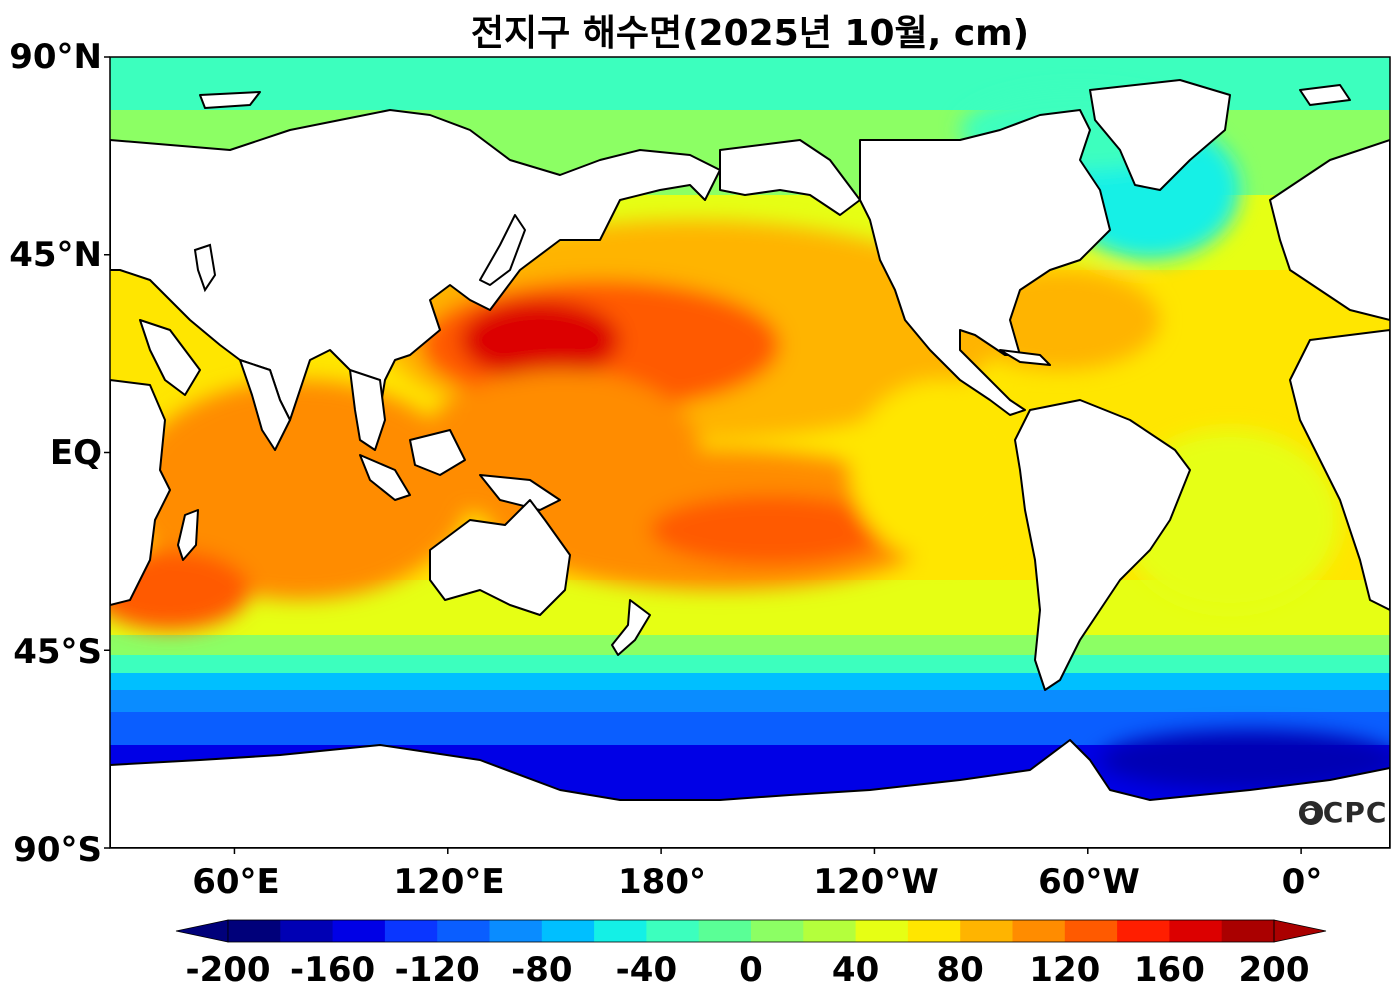  Describe the element at coordinates (1245, 760) in the screenshot. I see `weddell-deep` at that location.